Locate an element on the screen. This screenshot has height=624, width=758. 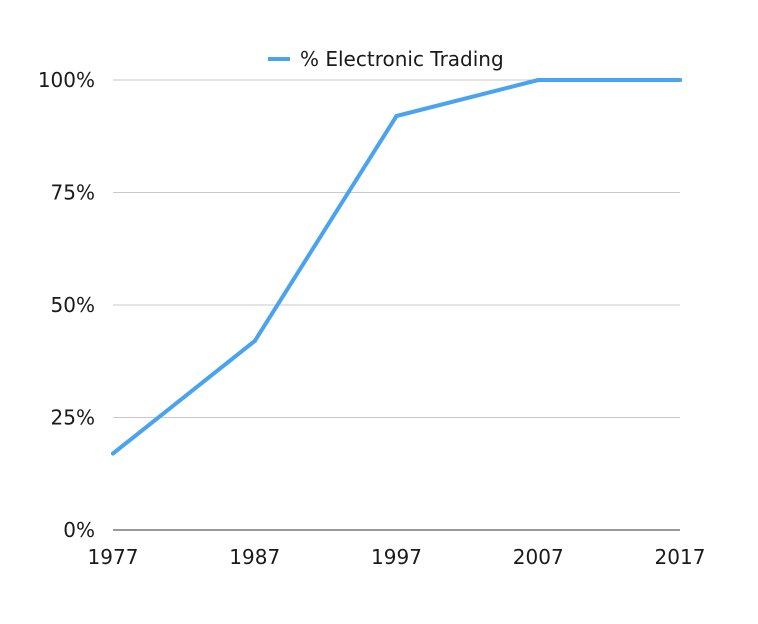
x-axis-ticks: 1977 1987 1997 2007 2017 is located at coordinates (397, 557).